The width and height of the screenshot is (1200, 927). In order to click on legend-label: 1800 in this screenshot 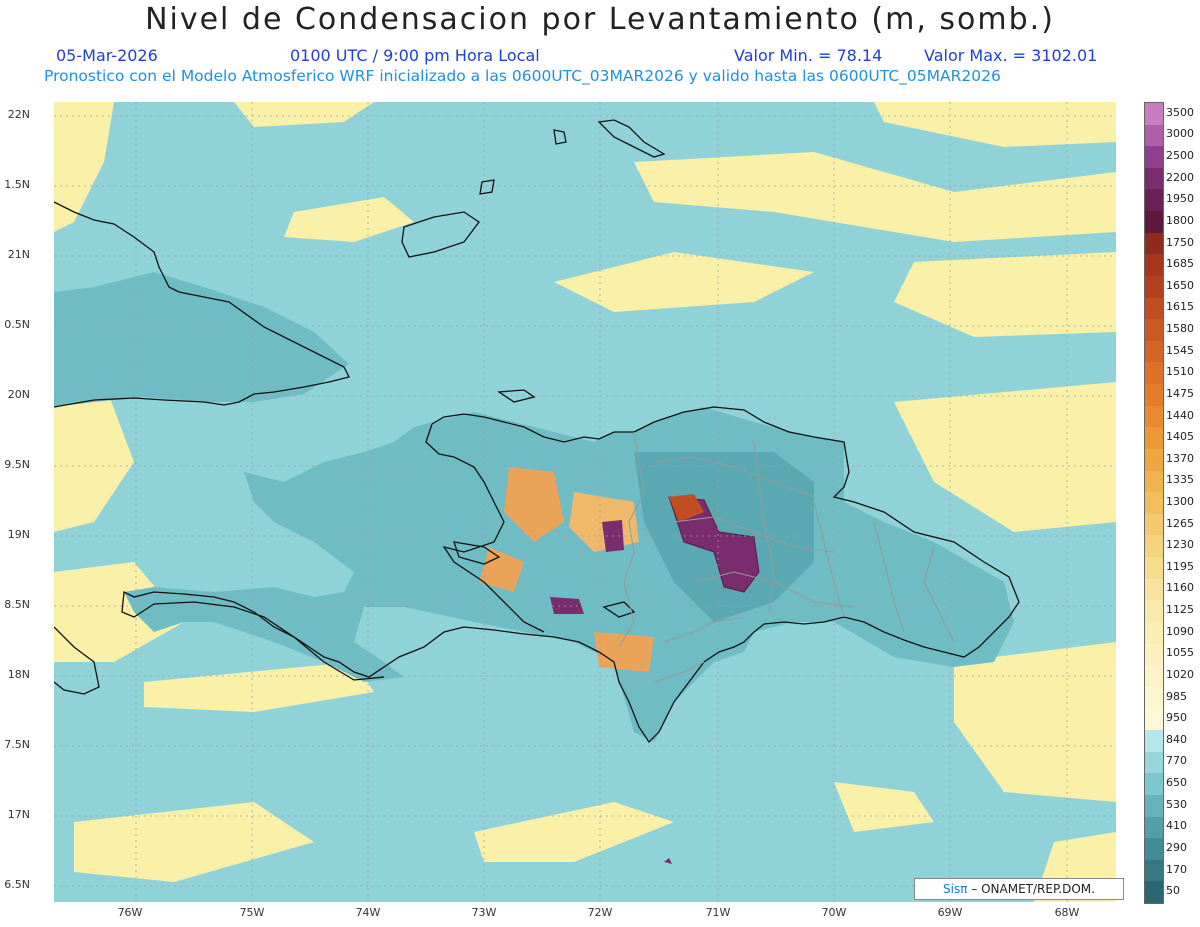, I will do `click(1180, 220)`.